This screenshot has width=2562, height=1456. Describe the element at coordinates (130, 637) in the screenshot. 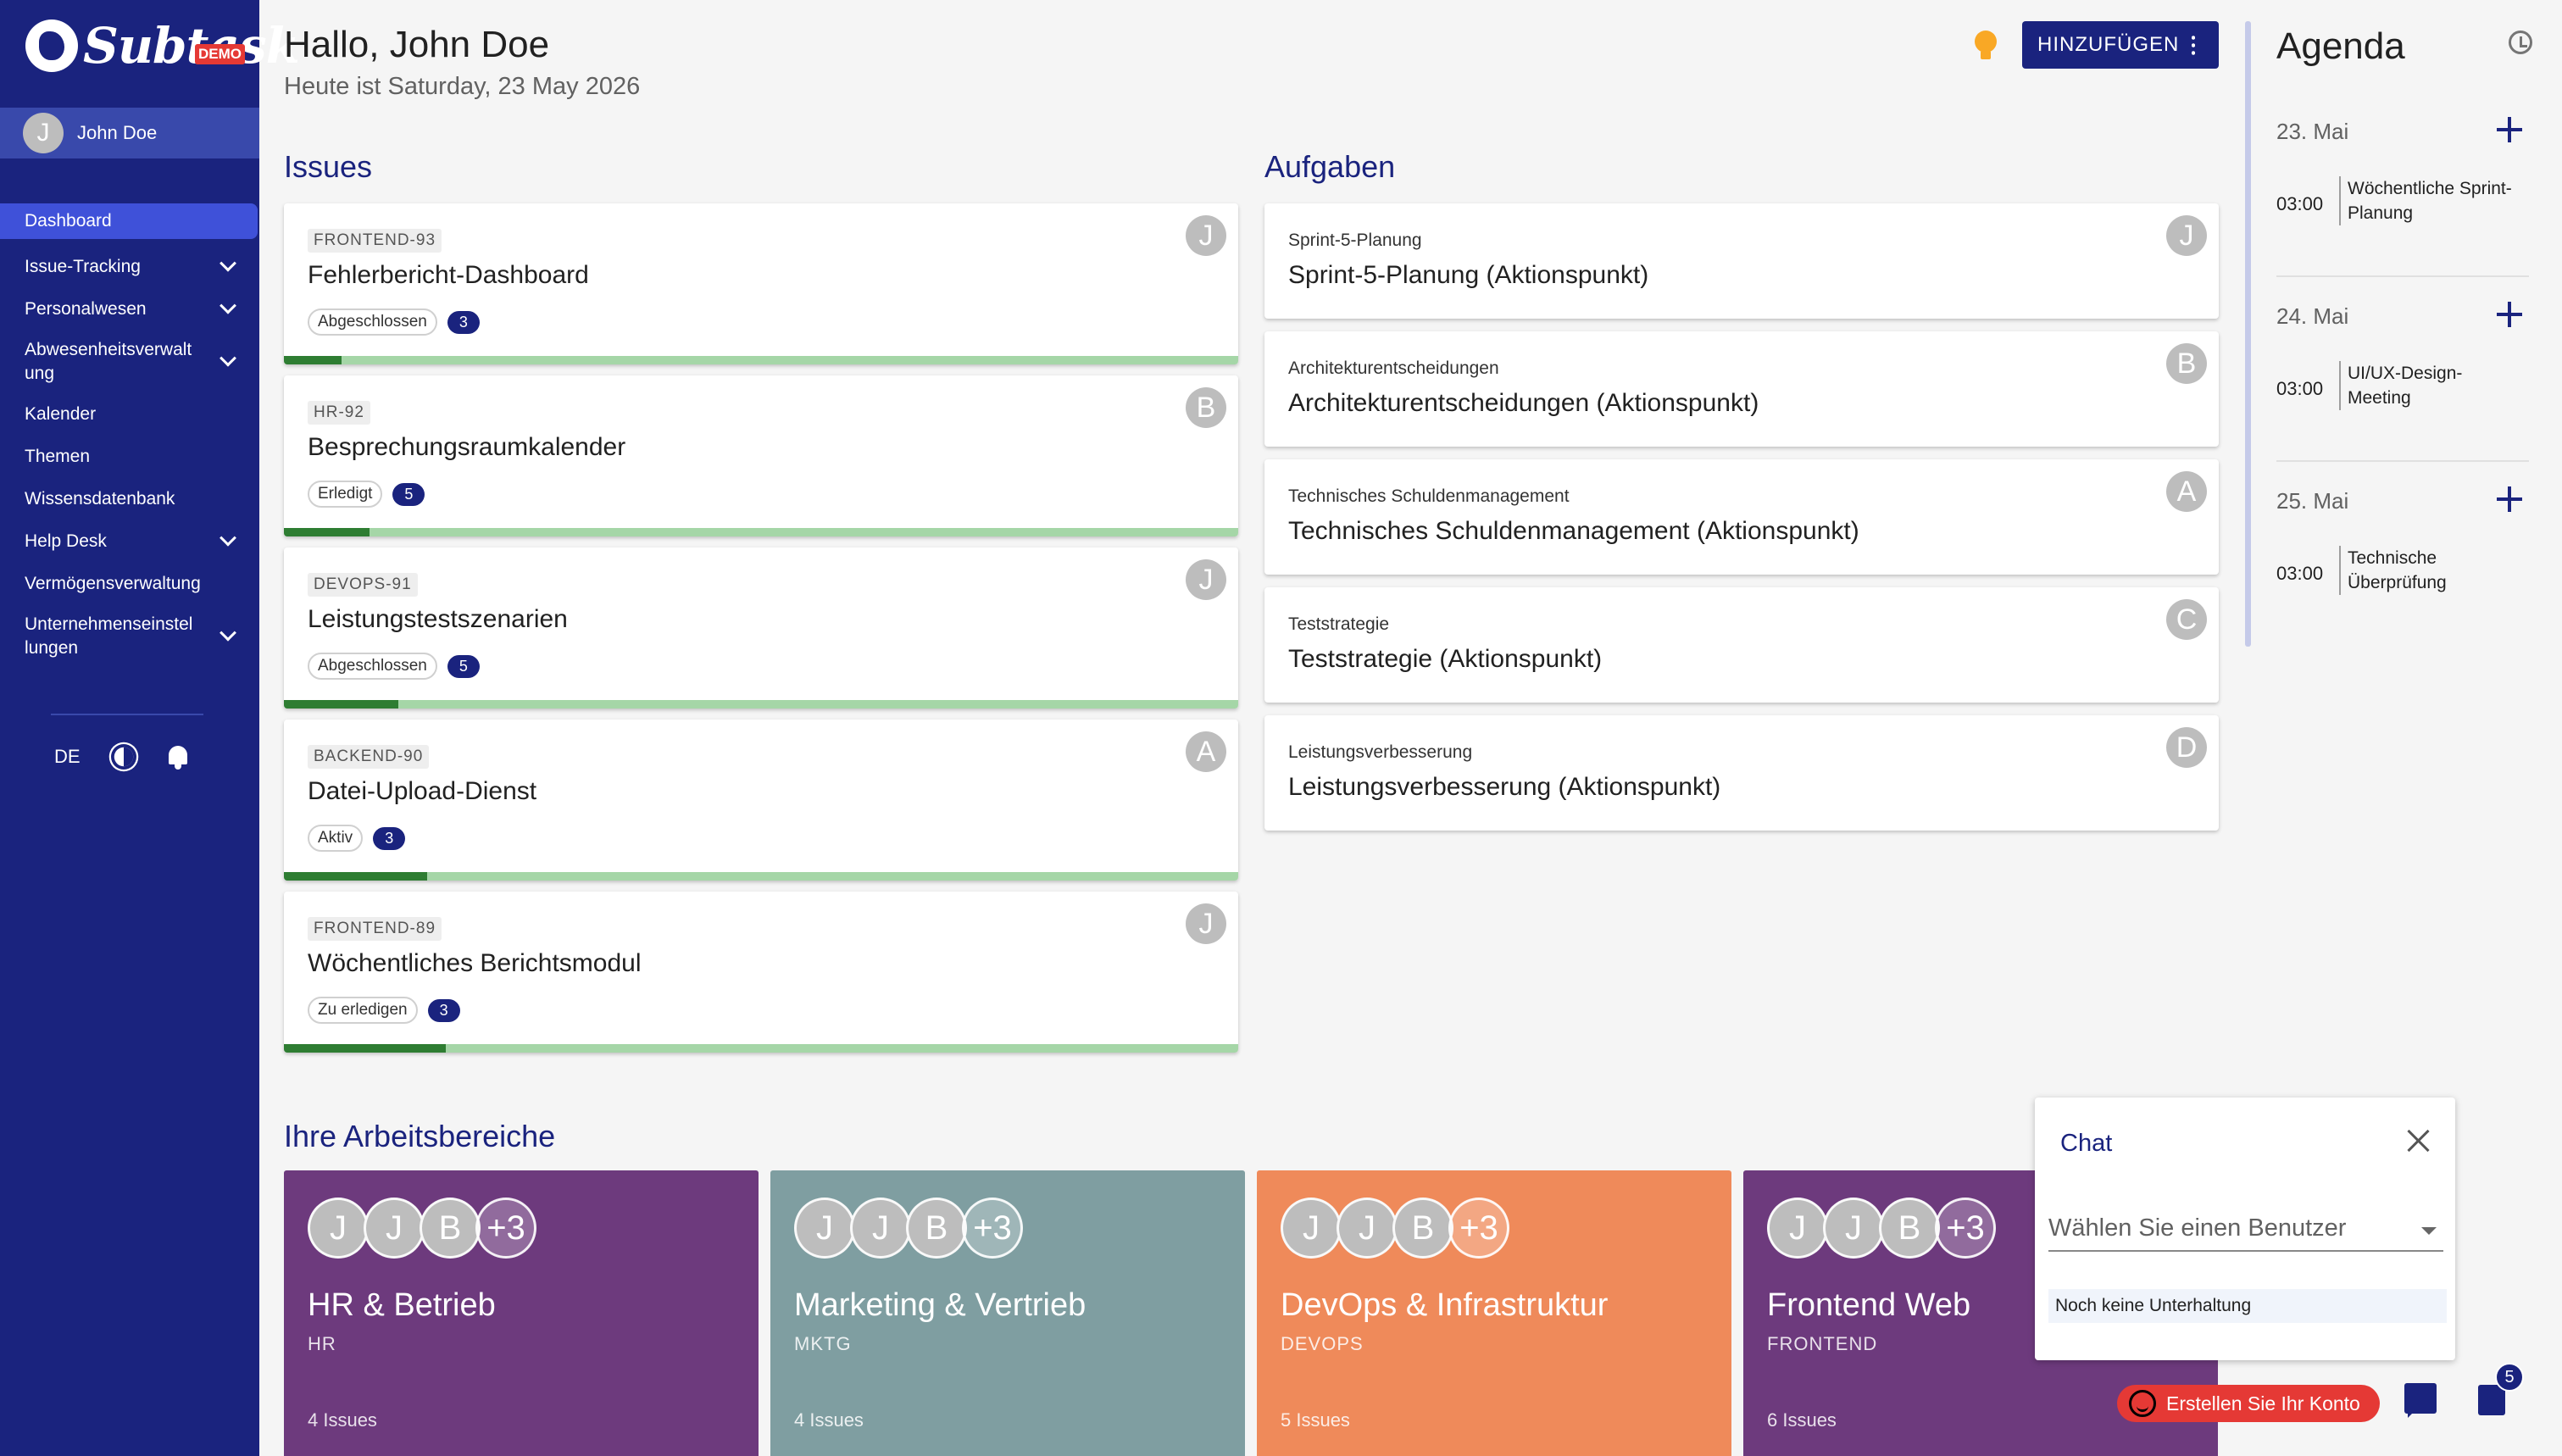

I see `sidebar-item: Unternehmenseinstel lungen` at that location.